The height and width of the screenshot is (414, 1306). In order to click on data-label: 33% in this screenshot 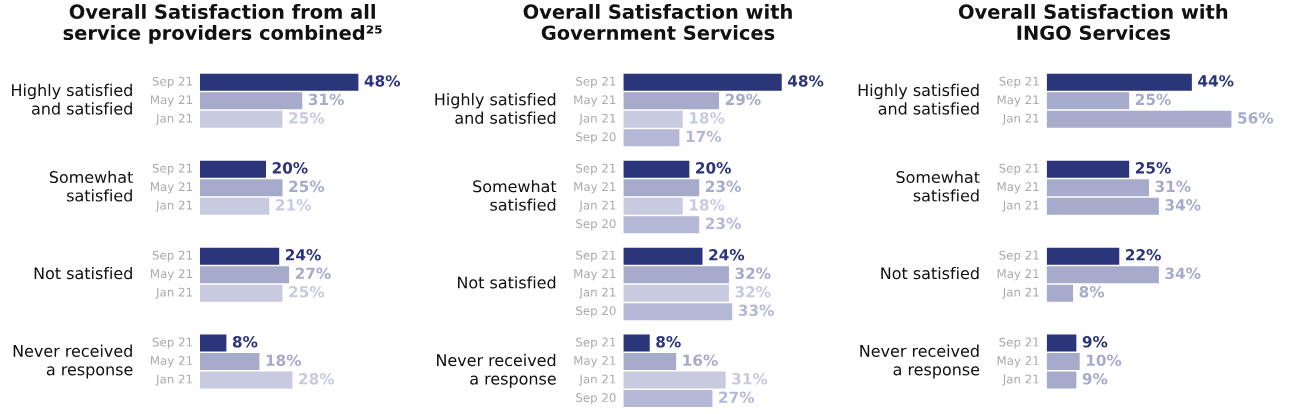, I will do `click(756, 310)`.